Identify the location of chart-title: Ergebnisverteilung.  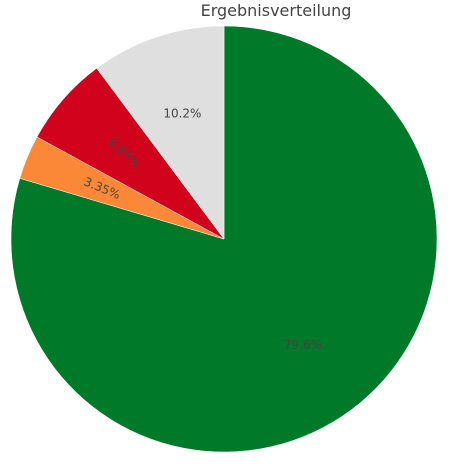
(276, 10).